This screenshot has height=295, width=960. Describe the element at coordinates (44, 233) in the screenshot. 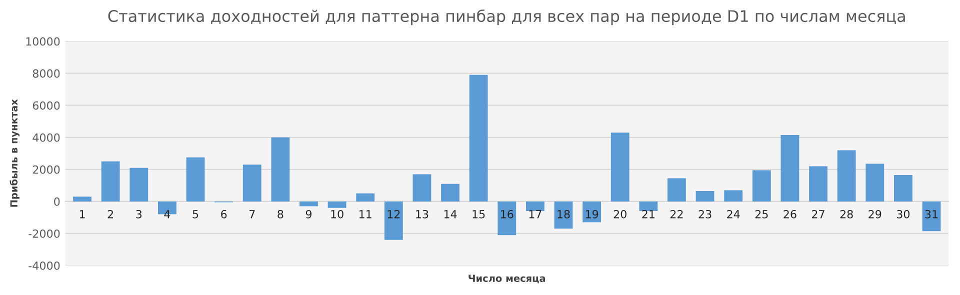

I see `y-tick-label: -2000` at that location.